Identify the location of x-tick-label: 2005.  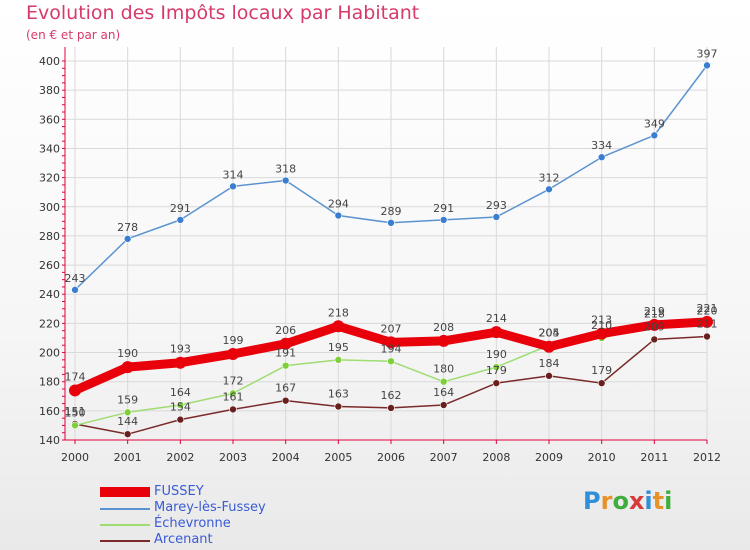
(338, 457).